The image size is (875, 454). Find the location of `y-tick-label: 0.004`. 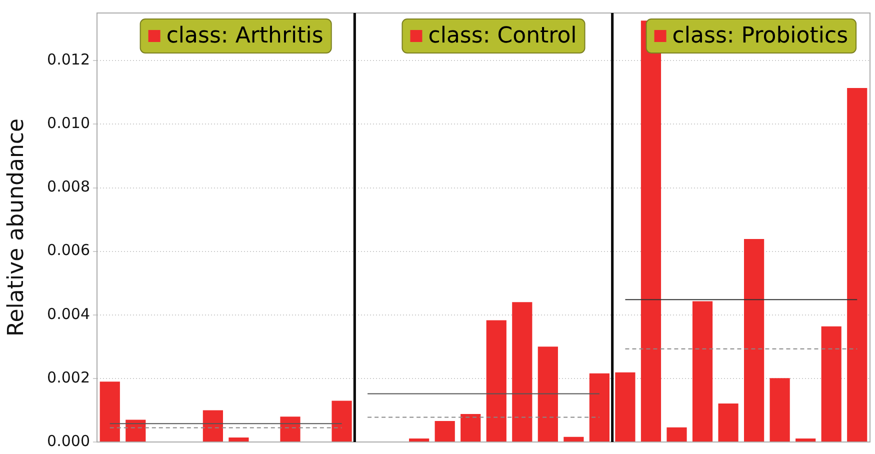

y-tick-label: 0.004 is located at coordinates (68, 313).